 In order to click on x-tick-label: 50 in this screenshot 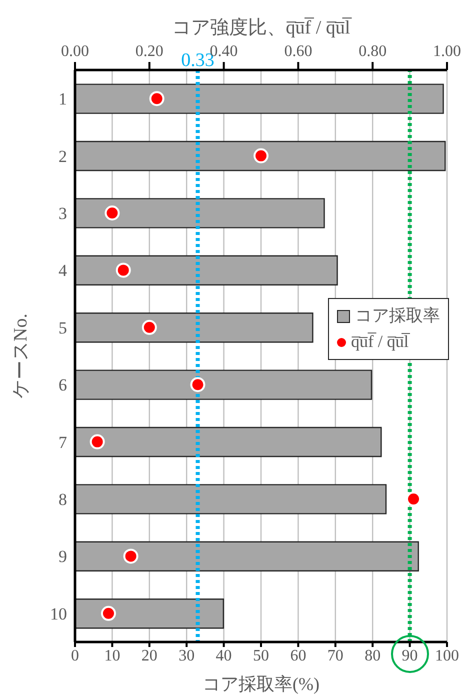, I will do `click(261, 655)`.